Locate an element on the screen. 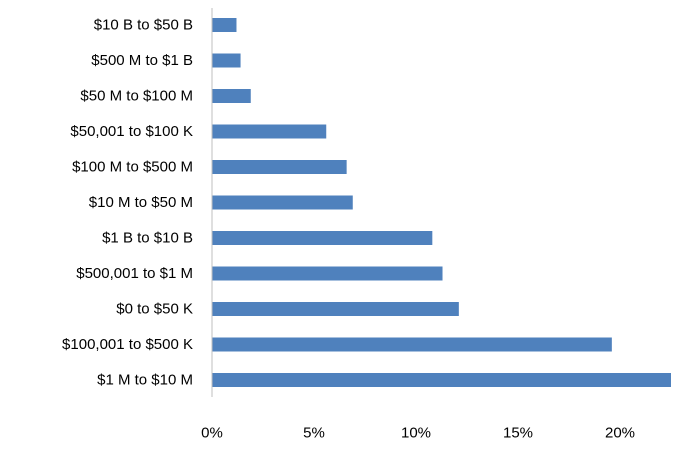  category-label: $50 M to $100 M is located at coordinates (136, 96).